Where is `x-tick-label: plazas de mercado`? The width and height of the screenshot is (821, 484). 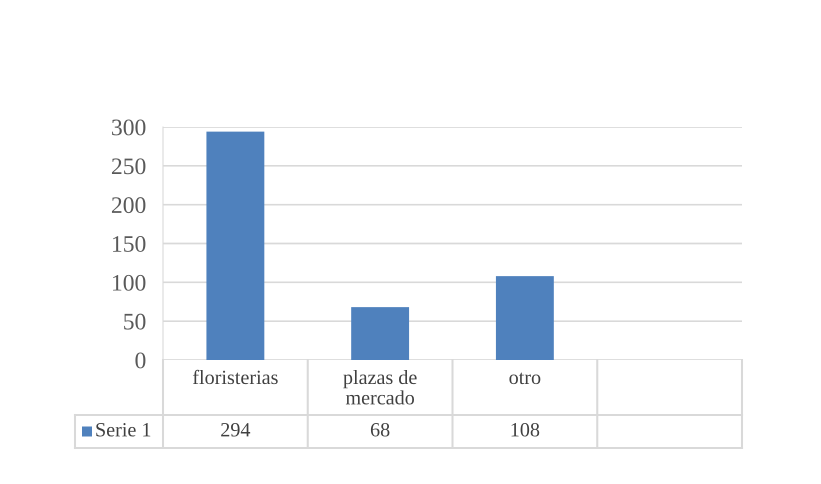 x-tick-label: plazas de mercado is located at coordinates (380, 387).